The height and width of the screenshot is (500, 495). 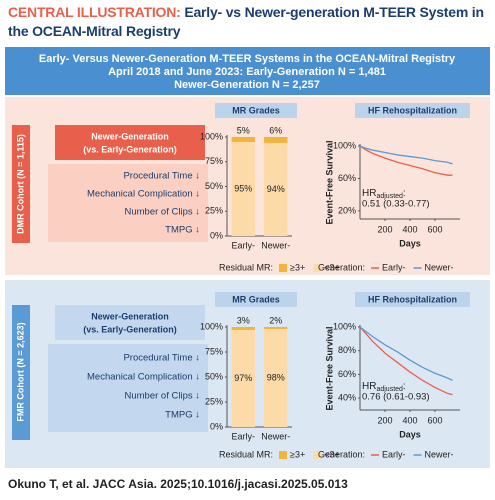 I want to click on value-label: 2%, so click(x=275, y=320).